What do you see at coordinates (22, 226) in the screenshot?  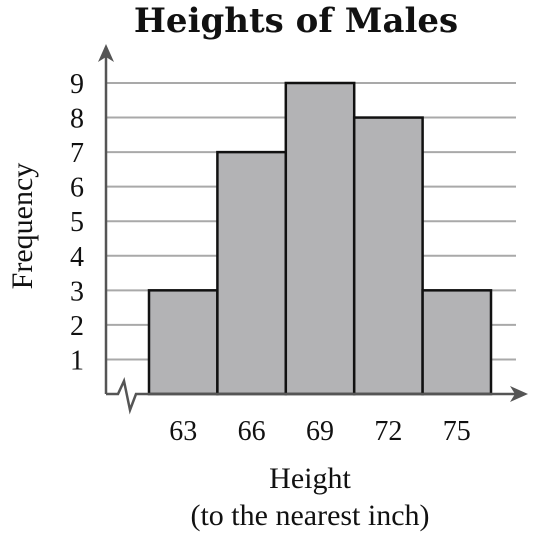 I see `y-axis-label: Frequency` at bounding box center [22, 226].